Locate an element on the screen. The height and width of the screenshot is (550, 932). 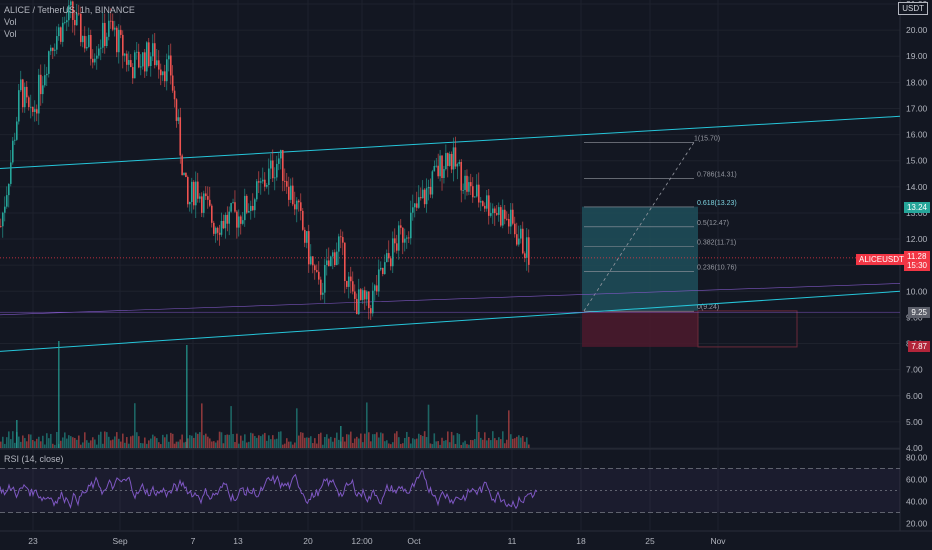
symbol-title: ALICE / TetherUS, 1h, BINANCE is located at coordinates (69, 10).